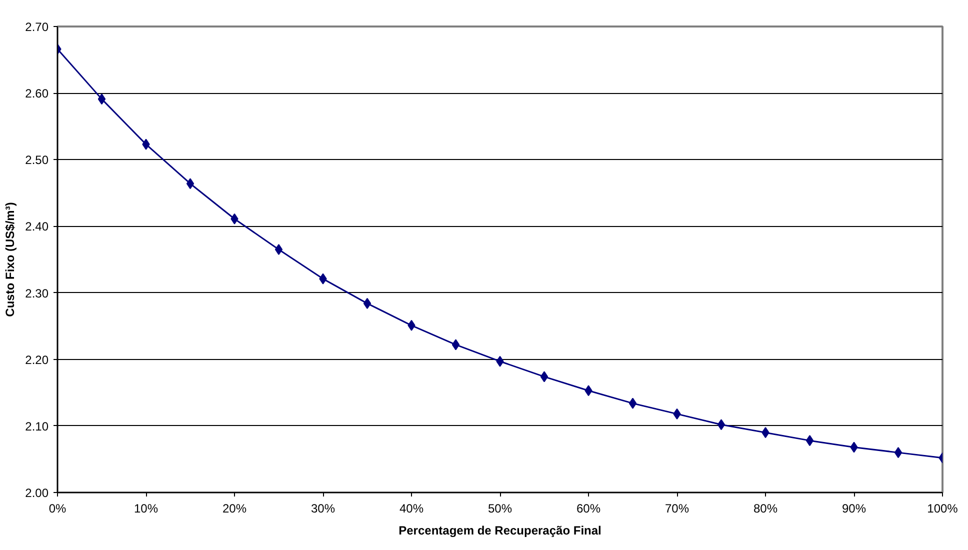  I want to click on x-tick-label: 100%, so click(942, 509).